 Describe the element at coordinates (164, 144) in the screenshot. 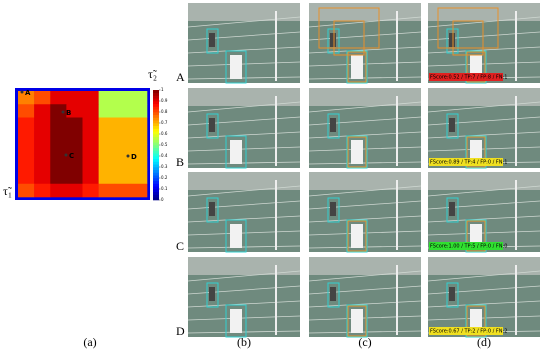

I see `colorbar-tick-label: 0.5` at that location.